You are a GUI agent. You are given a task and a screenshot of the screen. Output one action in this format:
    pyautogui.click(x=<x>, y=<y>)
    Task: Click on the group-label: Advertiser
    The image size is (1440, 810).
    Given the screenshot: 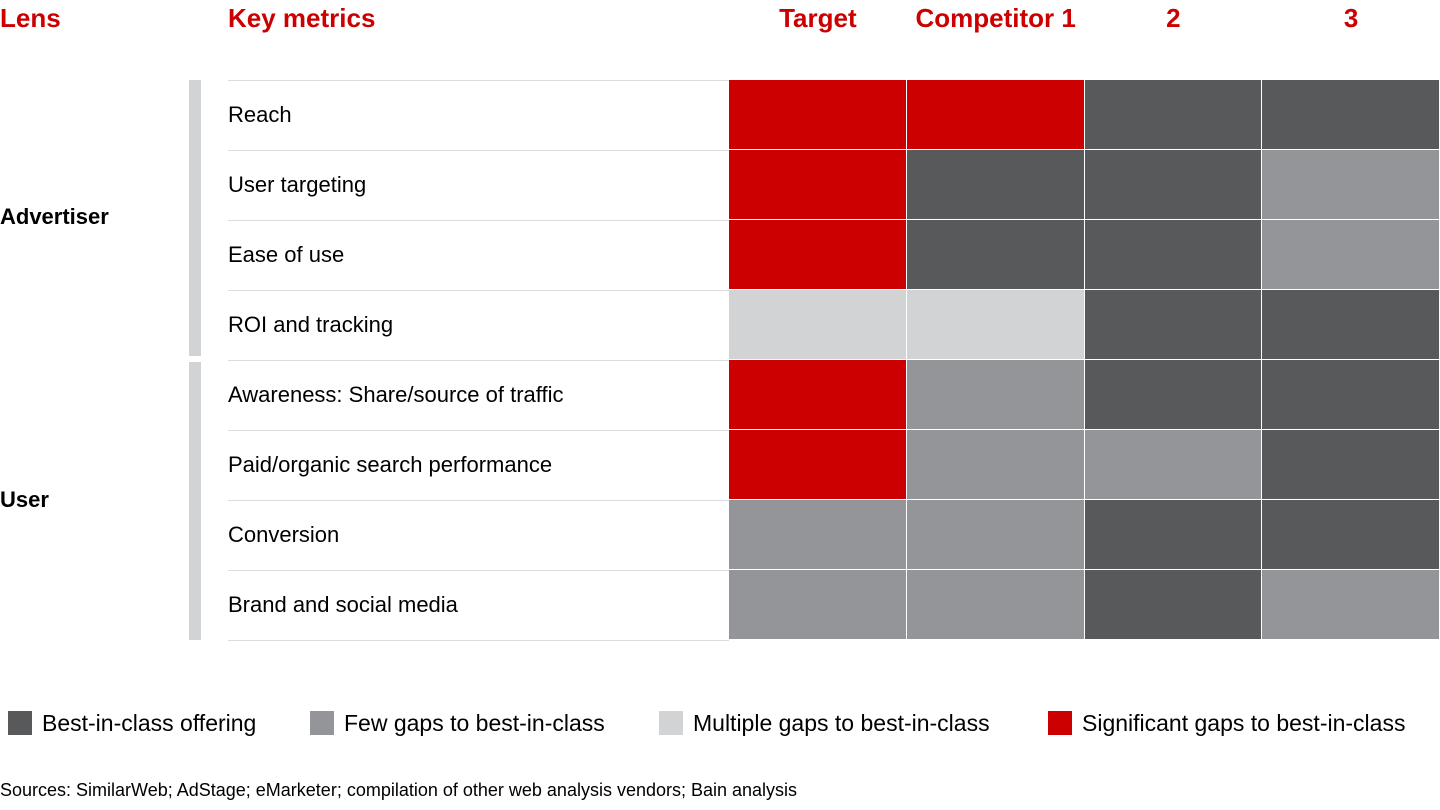 What is the action you would take?
    pyautogui.click(x=54, y=216)
    